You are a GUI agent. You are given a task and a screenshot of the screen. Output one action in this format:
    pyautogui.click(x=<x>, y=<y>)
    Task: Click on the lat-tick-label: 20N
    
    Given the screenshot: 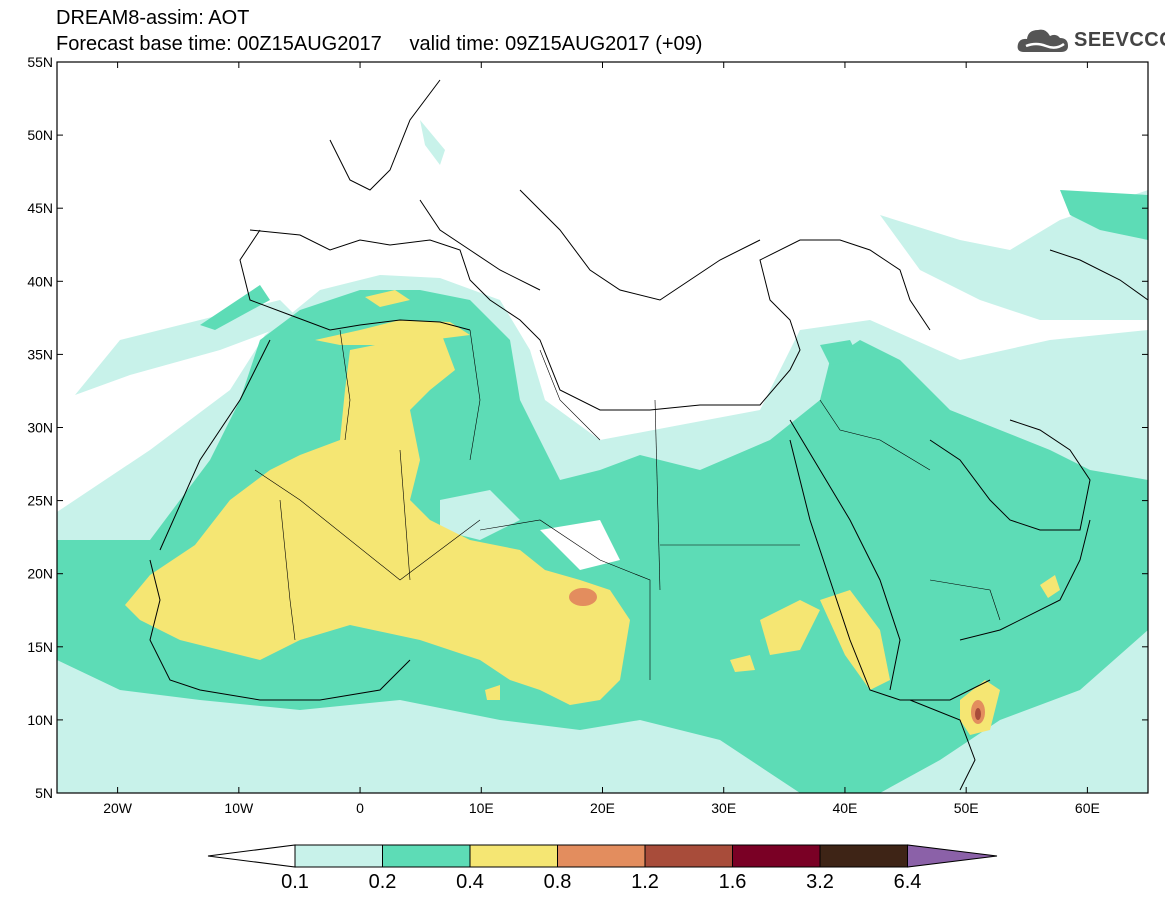 What is the action you would take?
    pyautogui.click(x=40, y=574)
    